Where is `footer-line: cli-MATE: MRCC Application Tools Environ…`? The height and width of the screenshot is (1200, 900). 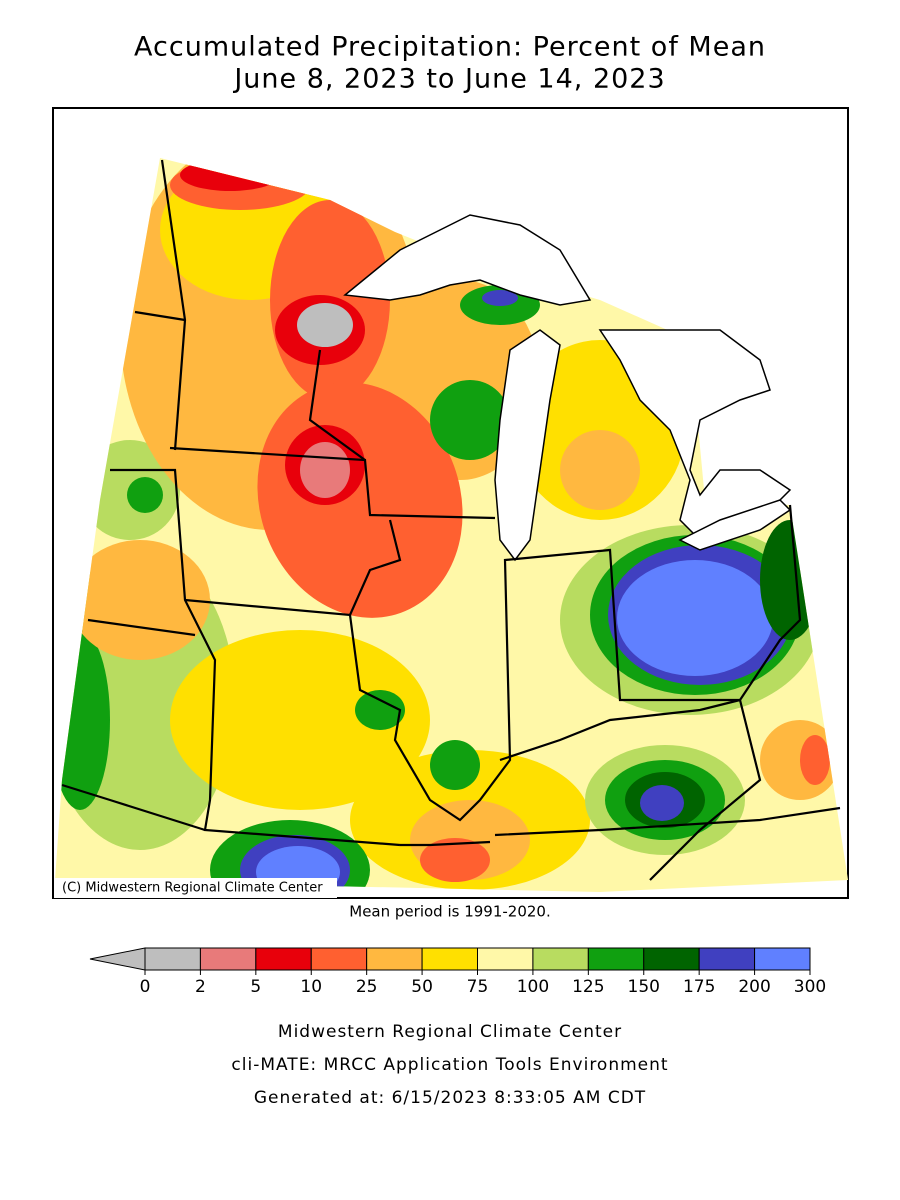 footer-line: cli-MATE: MRCC Application Tools Environ… is located at coordinates (449, 1065).